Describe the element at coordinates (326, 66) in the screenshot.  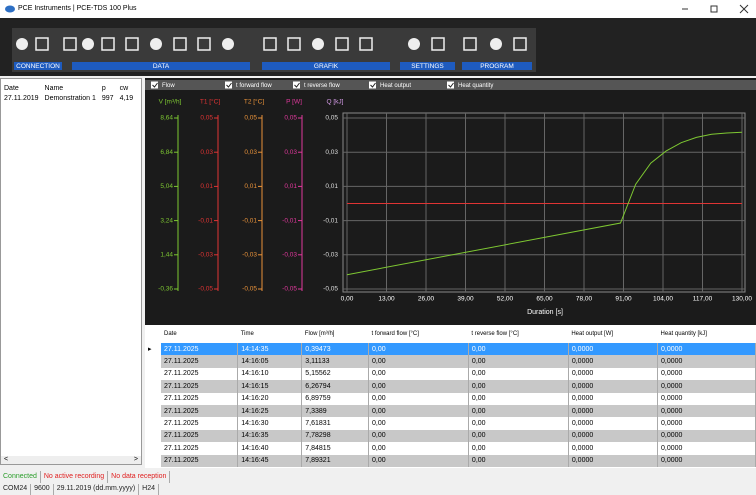
I see `group-label: GRAFIK` at that location.